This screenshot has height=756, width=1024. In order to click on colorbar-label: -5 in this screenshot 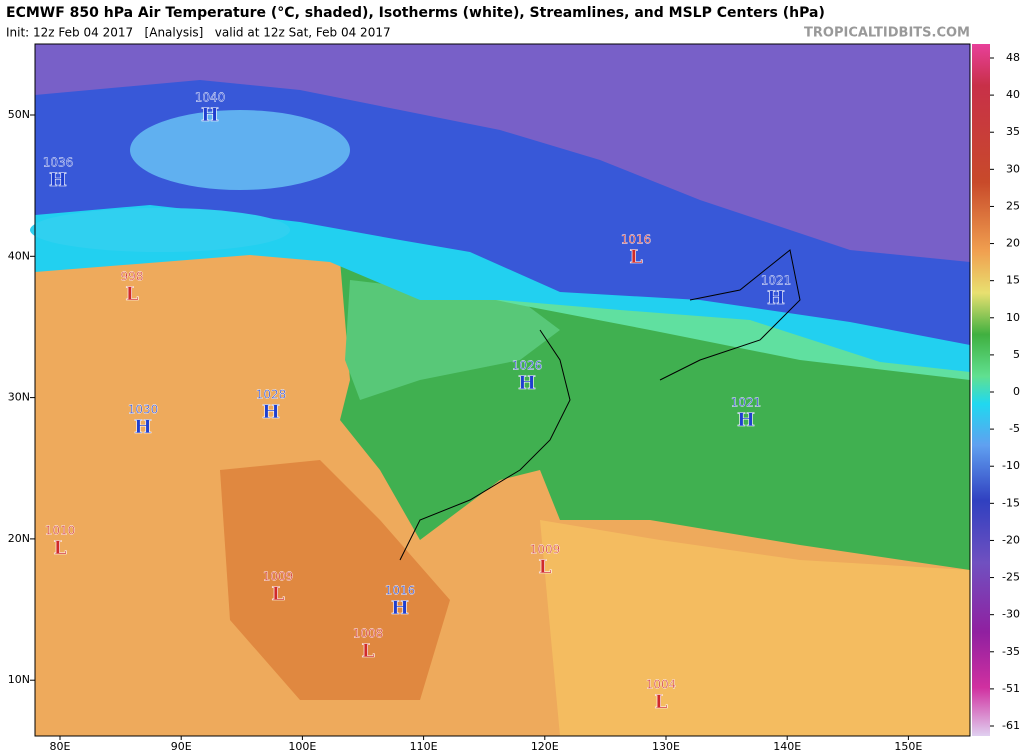, I will do `click(1014, 428)`.